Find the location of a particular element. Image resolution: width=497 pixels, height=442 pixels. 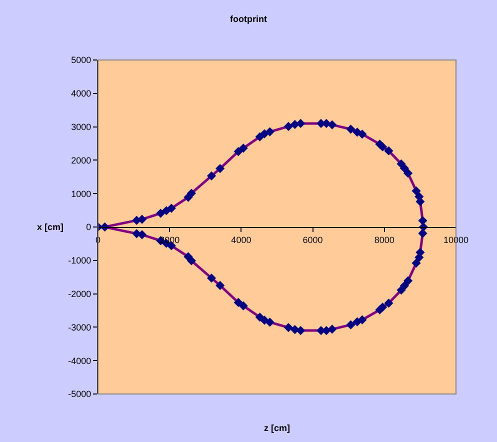

y-tick-label: -5000 is located at coordinates (80, 394).